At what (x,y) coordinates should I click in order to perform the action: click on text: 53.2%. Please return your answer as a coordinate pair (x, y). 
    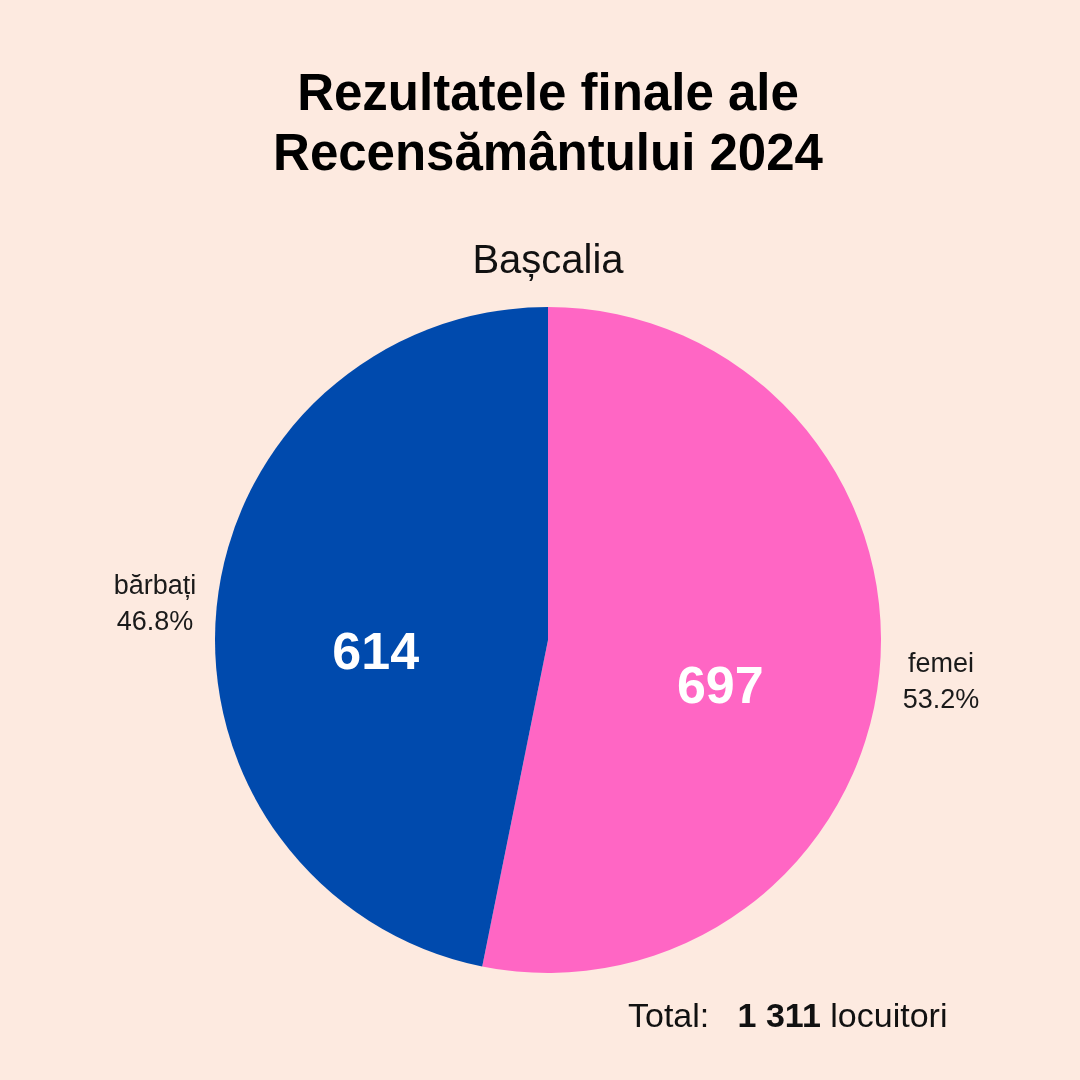
    Looking at the image, I should click on (941, 699).